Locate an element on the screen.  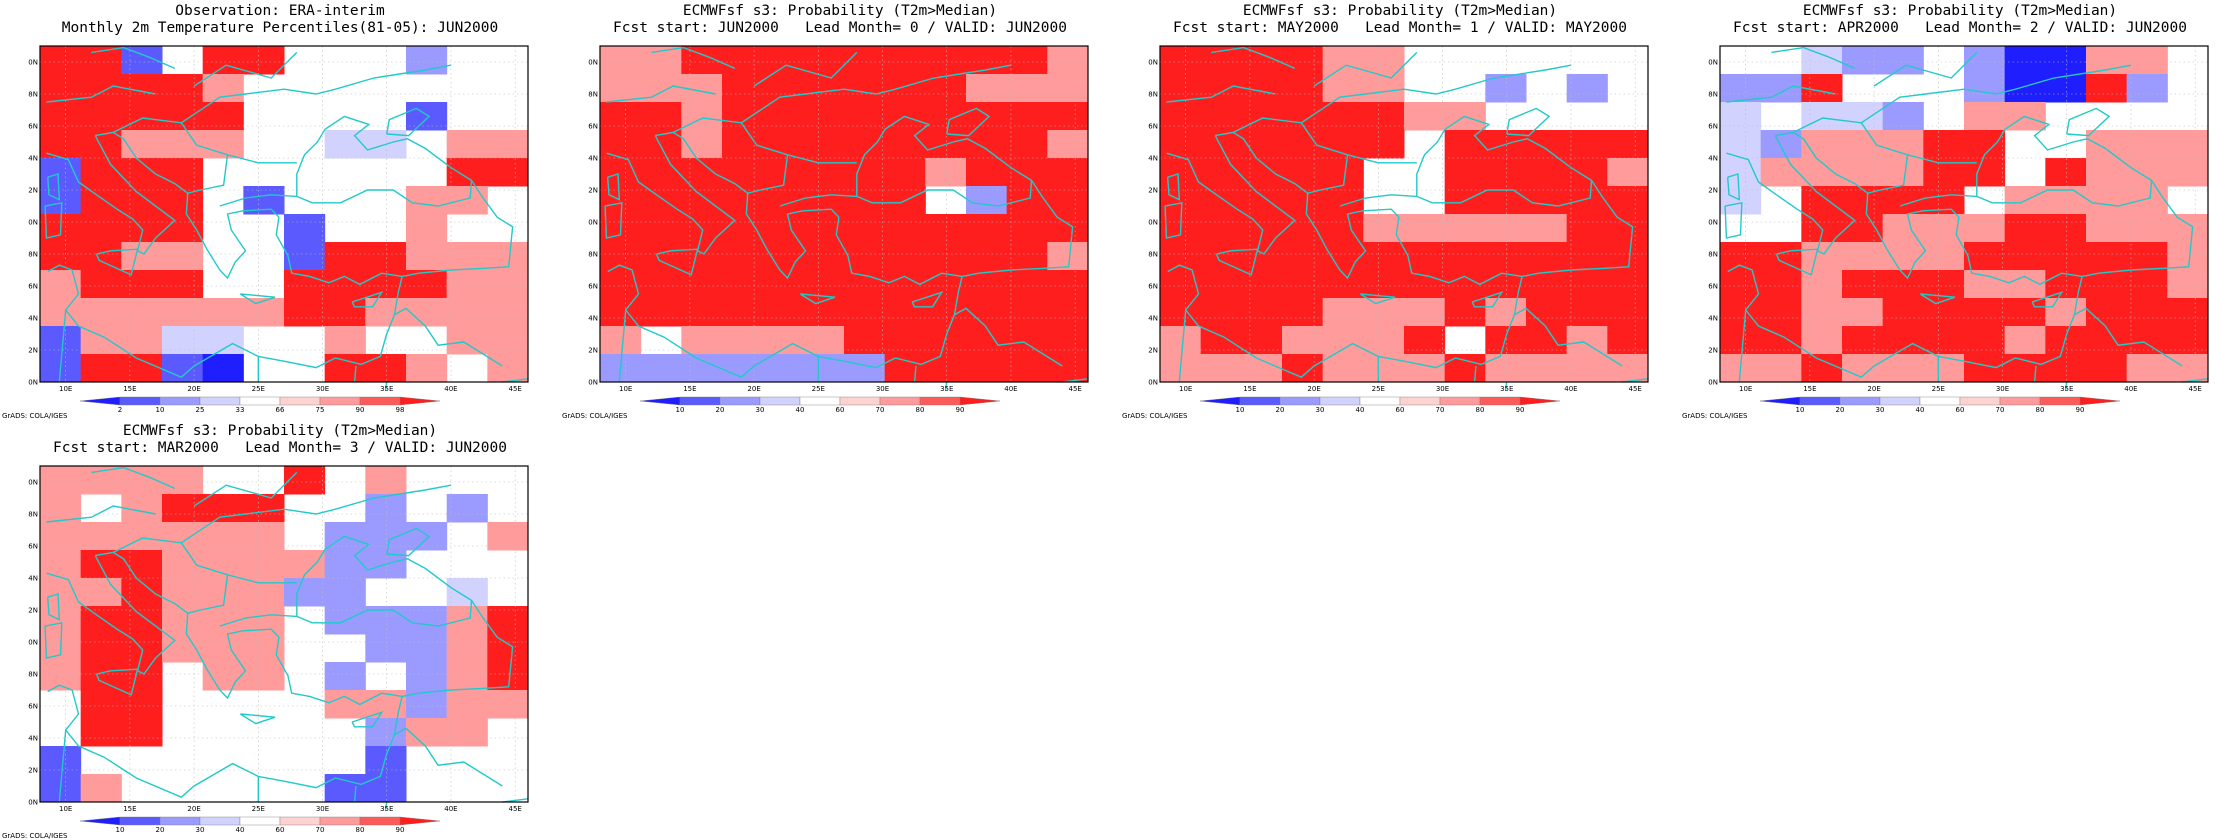
lat-tick-label: 46N is located at coordinates (1153, 127).